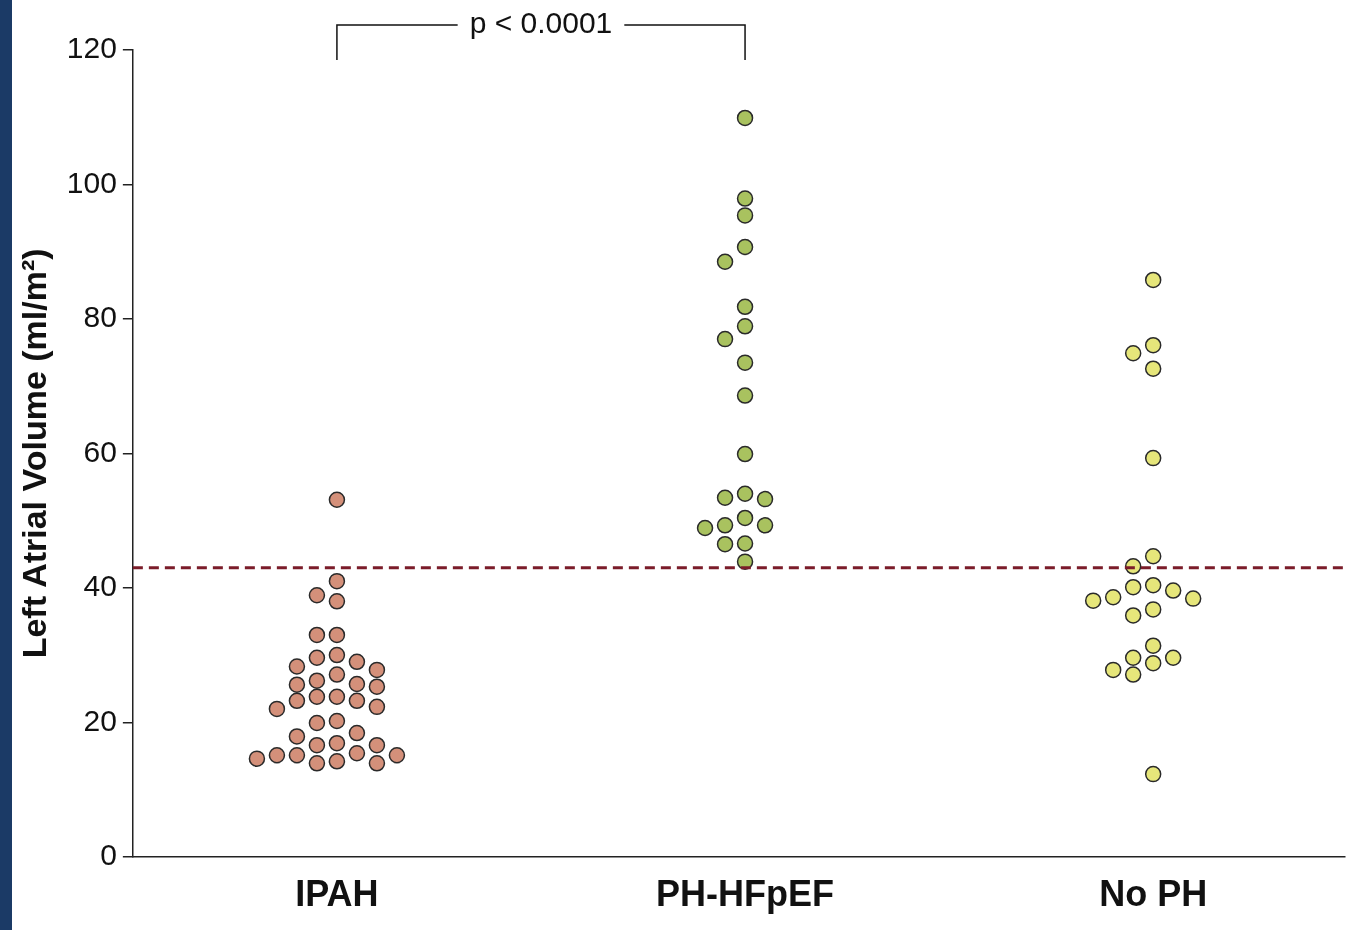 Image resolution: width=1354 pixels, height=930 pixels. Describe the element at coordinates (100, 586) in the screenshot. I see `y-tick-label: 40` at that location.